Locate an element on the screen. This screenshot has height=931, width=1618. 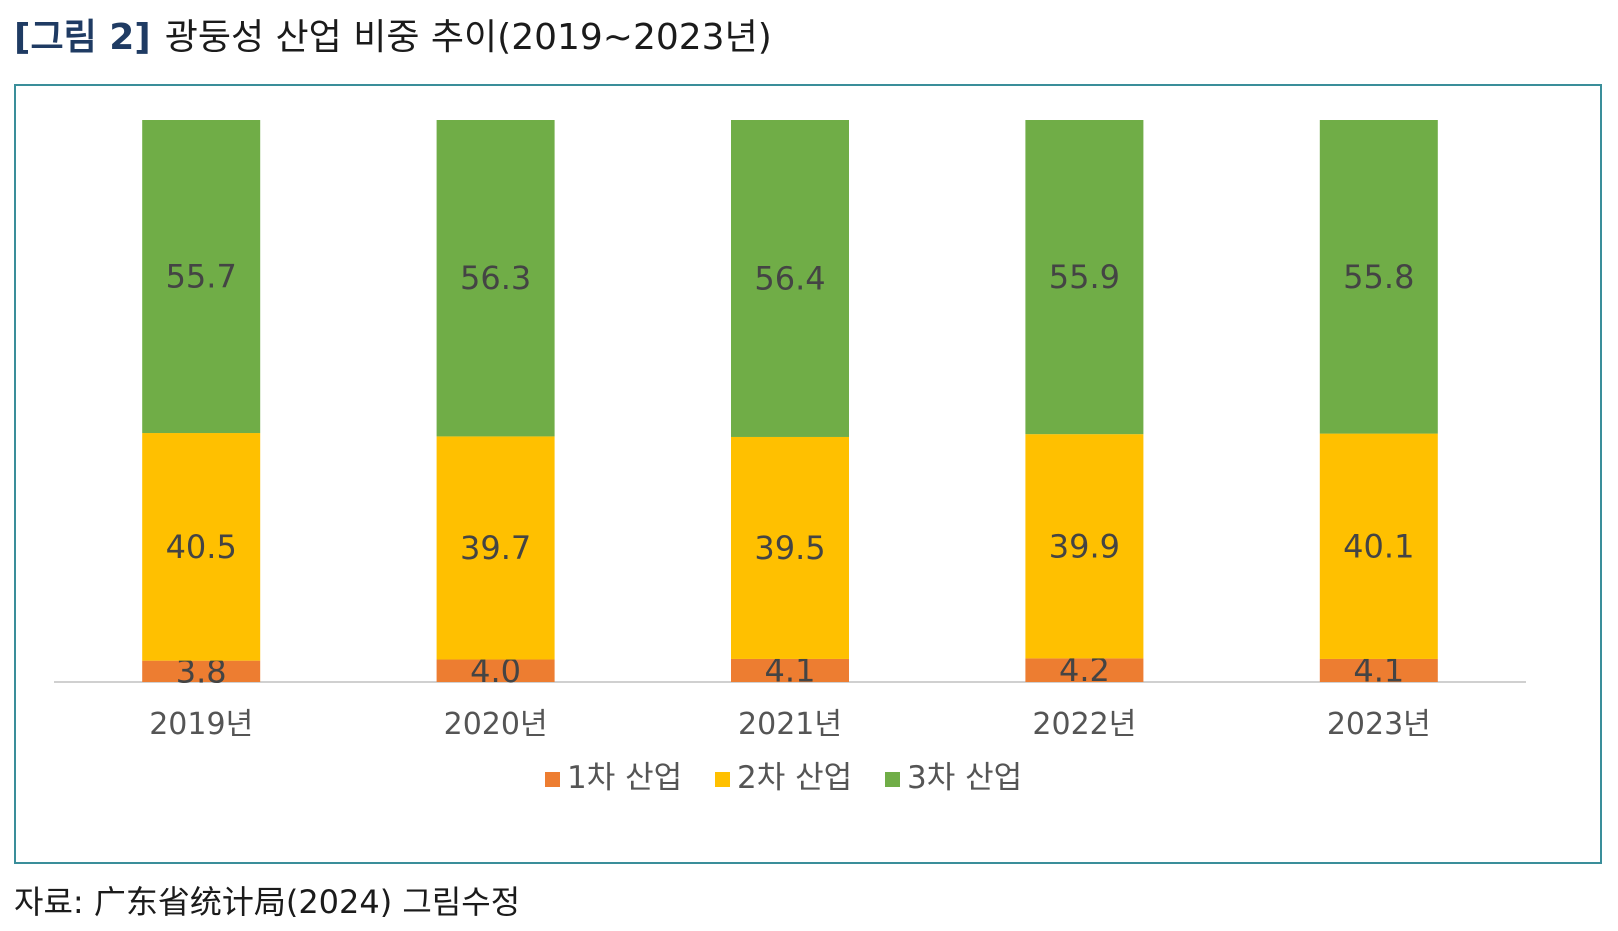
data-label: 55.9 is located at coordinates (1084, 277).